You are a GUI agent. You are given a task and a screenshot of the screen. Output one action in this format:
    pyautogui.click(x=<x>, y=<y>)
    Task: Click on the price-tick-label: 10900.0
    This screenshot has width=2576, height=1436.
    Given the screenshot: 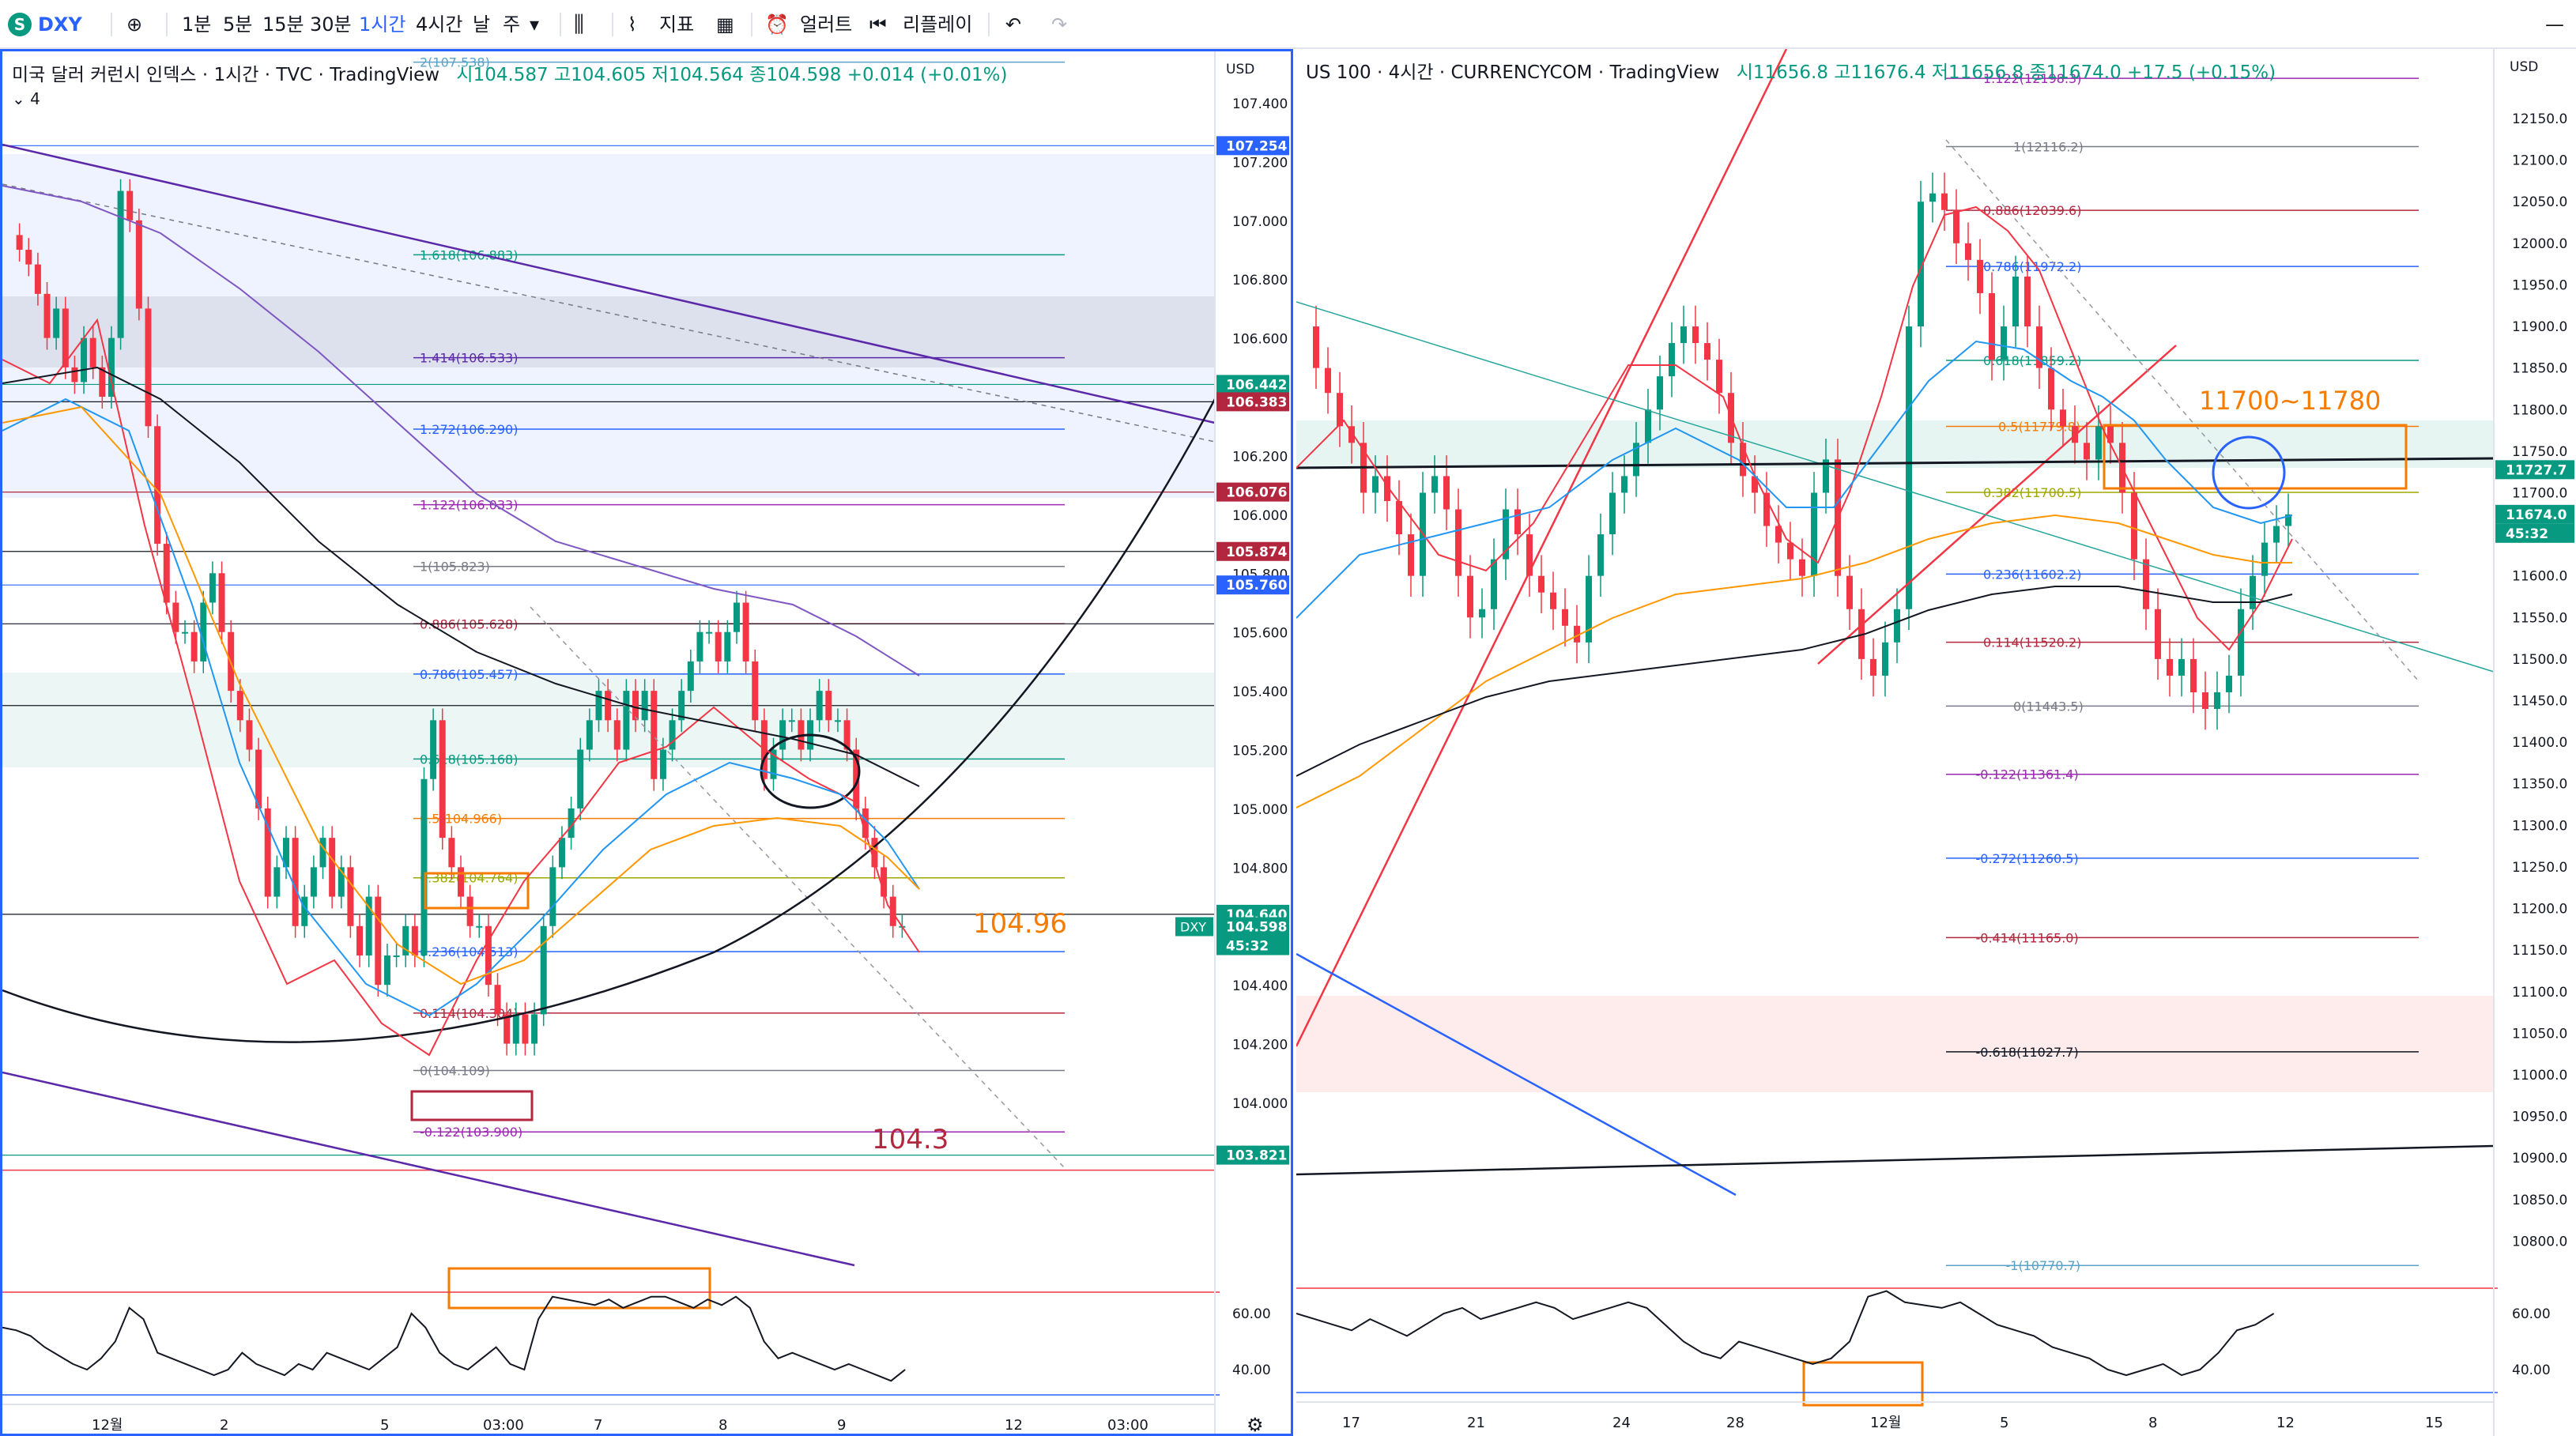 What is the action you would take?
    pyautogui.click(x=2539, y=1159)
    